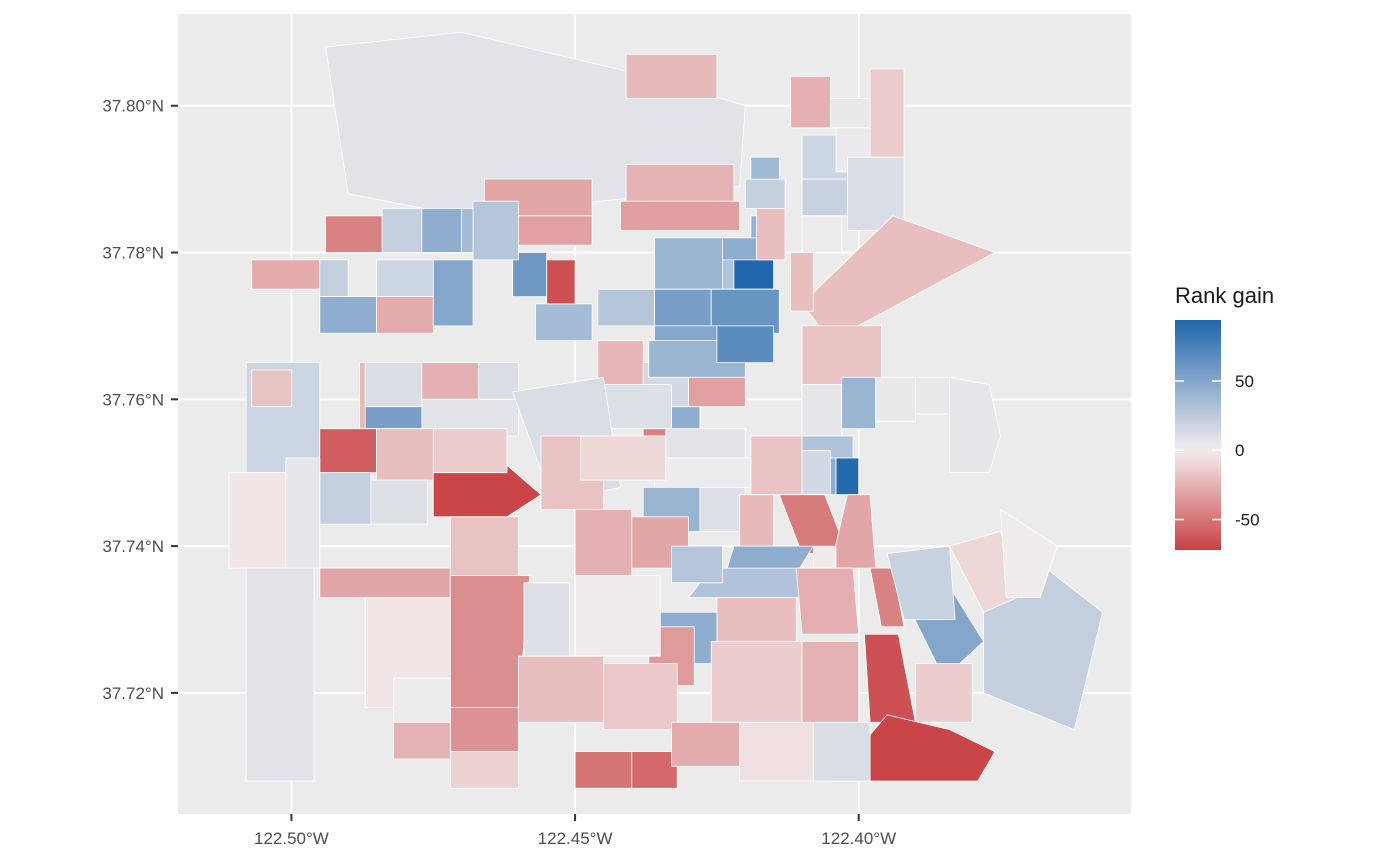 The image size is (1400, 865). I want to click on y-tick-label: 37.80°N, so click(133, 106).